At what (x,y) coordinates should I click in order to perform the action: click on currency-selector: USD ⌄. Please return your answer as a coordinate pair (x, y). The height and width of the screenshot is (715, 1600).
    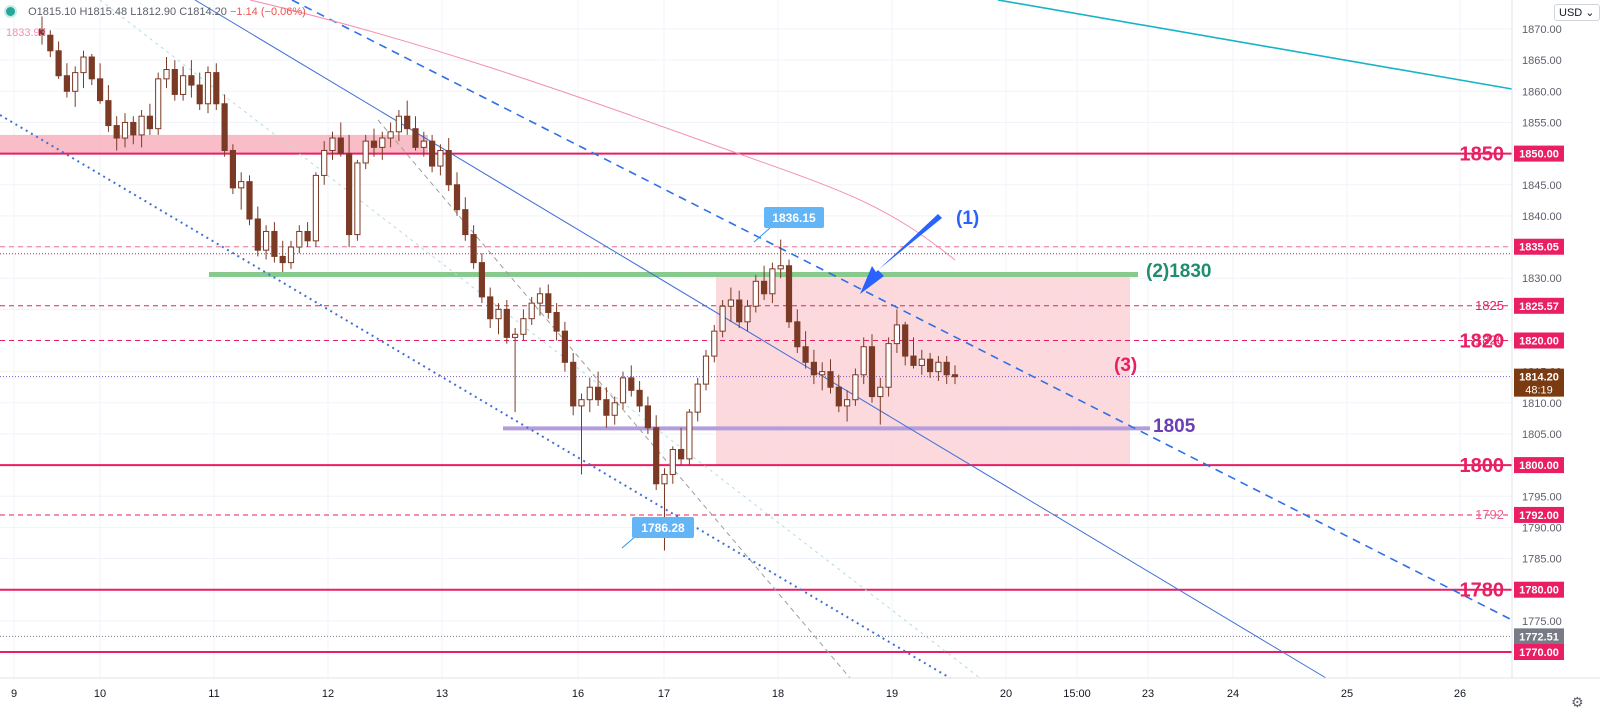
    Looking at the image, I should click on (1577, 12).